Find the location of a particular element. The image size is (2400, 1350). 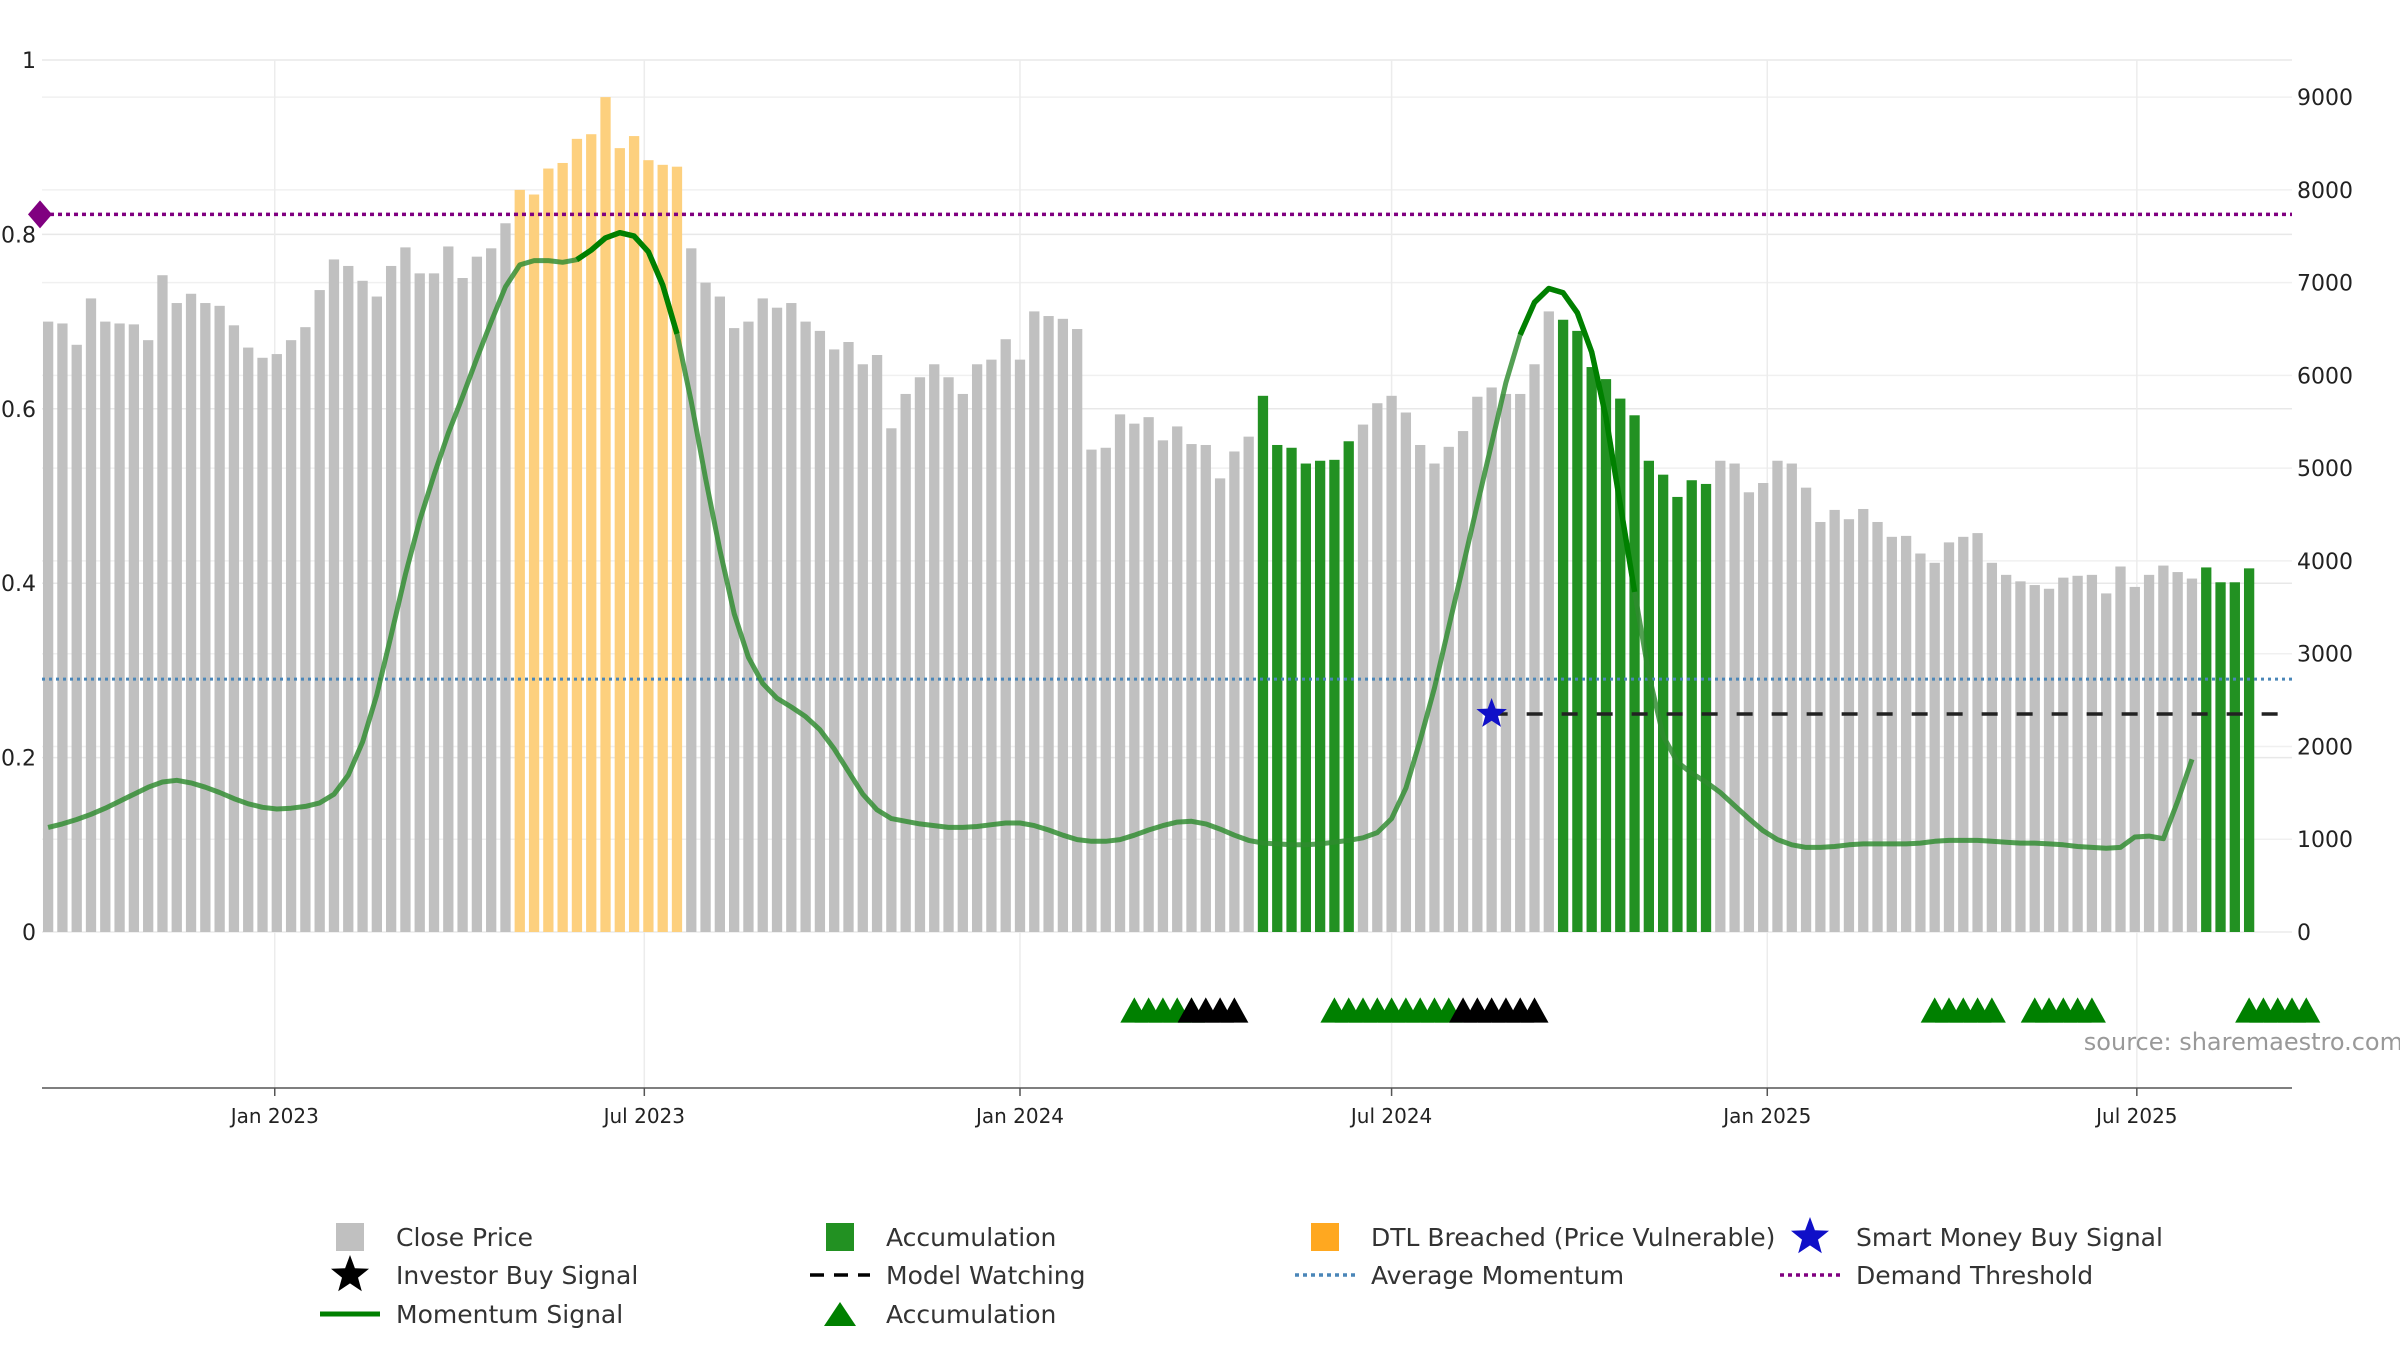

y-right-tick-label: 7000 is located at coordinates (2325, 284).